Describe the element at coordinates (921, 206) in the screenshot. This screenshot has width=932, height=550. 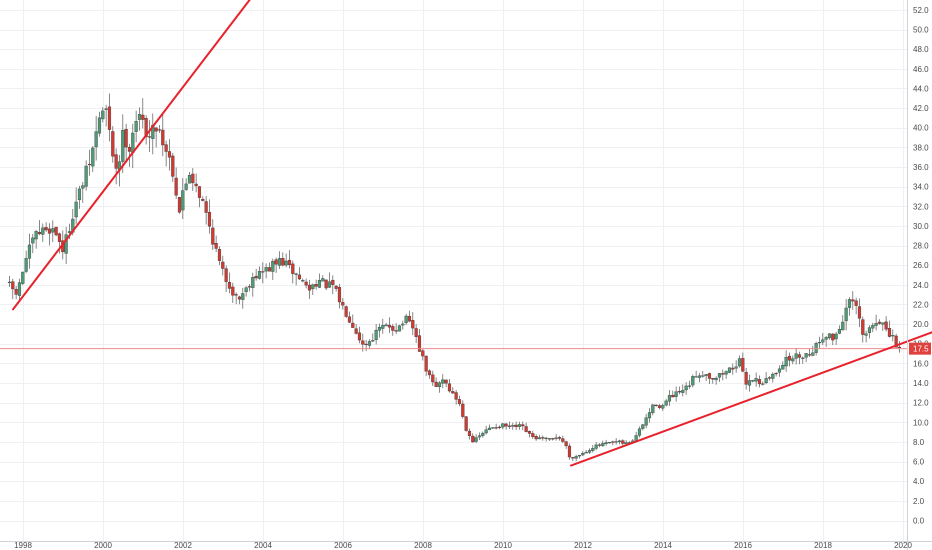
I see `y-tick-label: 32.0` at that location.